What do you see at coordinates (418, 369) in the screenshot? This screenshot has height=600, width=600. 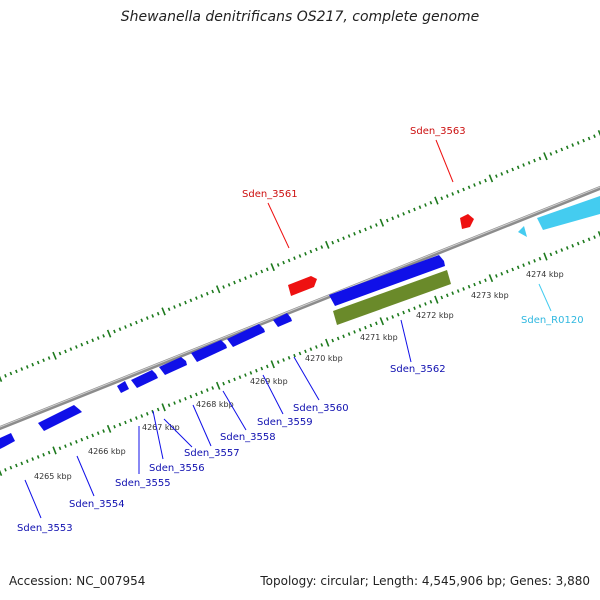 I see `gene-label-sden-3562: Sden_3562` at bounding box center [418, 369].